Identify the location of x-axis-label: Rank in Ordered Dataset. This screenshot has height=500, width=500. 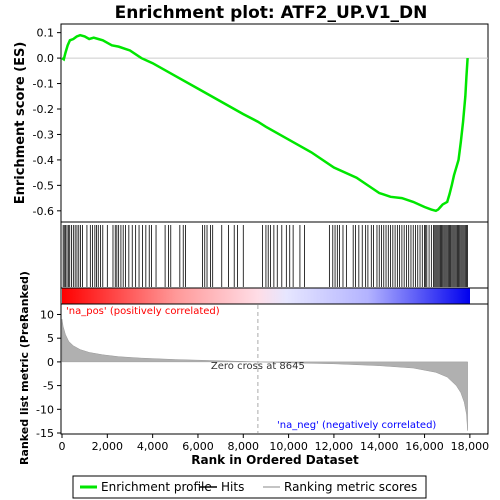
(275, 460).